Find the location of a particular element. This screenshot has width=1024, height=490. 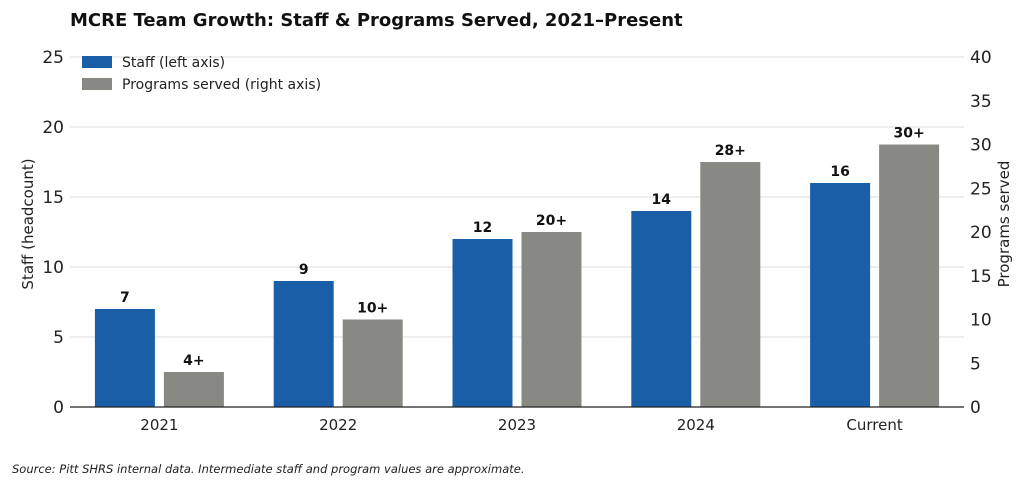

data-label: 12 is located at coordinates (482, 228).